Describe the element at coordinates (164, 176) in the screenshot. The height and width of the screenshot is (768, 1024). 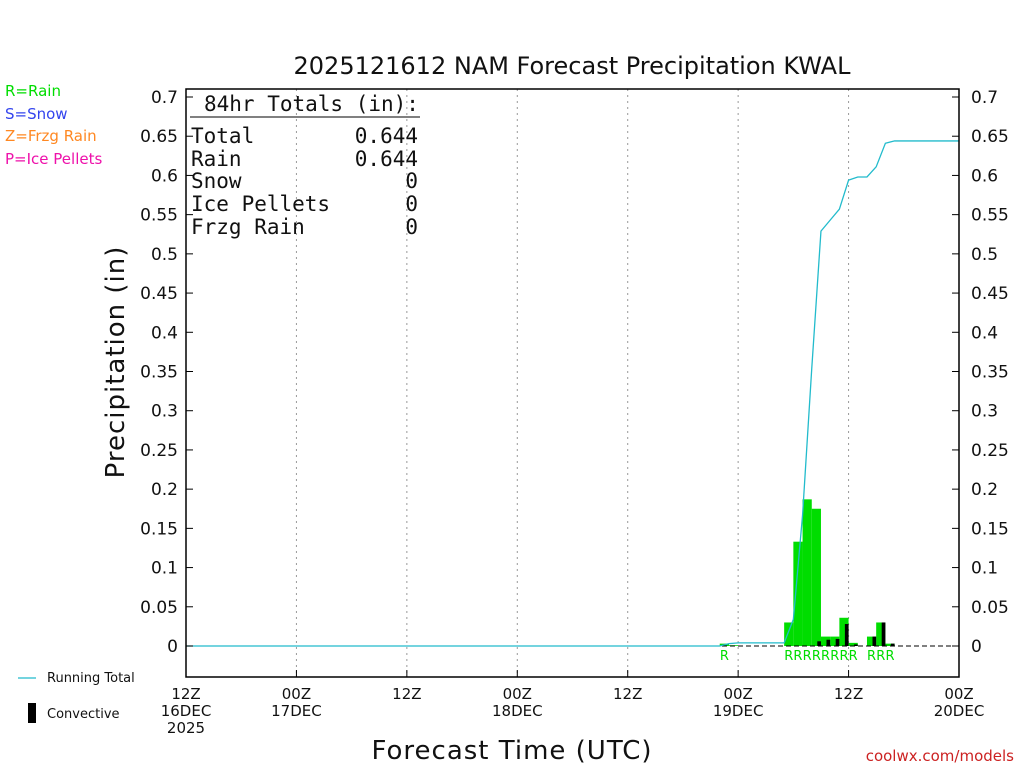
I see `y-tick-label: 0.6` at that location.